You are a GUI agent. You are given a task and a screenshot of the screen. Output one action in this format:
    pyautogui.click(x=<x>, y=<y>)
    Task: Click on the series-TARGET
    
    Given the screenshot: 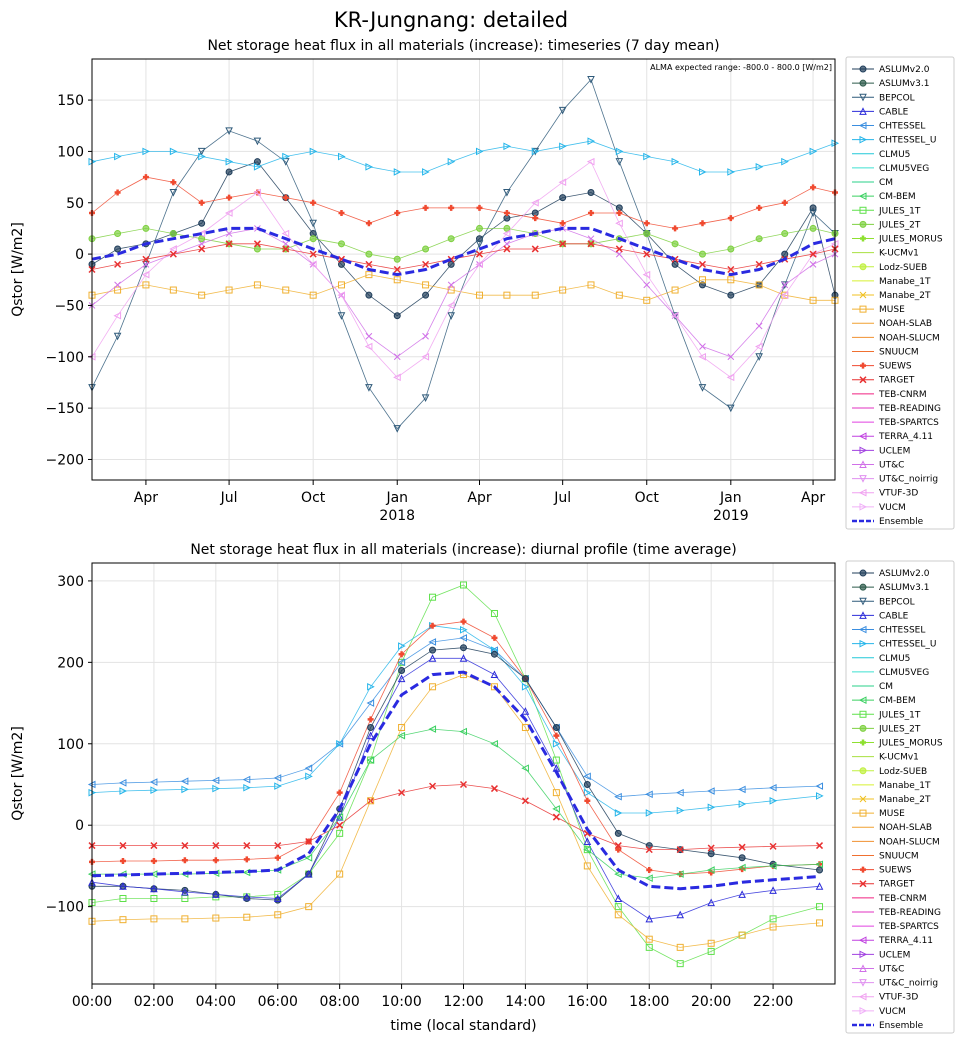 What is the action you would take?
    pyautogui.click(x=463, y=257)
    